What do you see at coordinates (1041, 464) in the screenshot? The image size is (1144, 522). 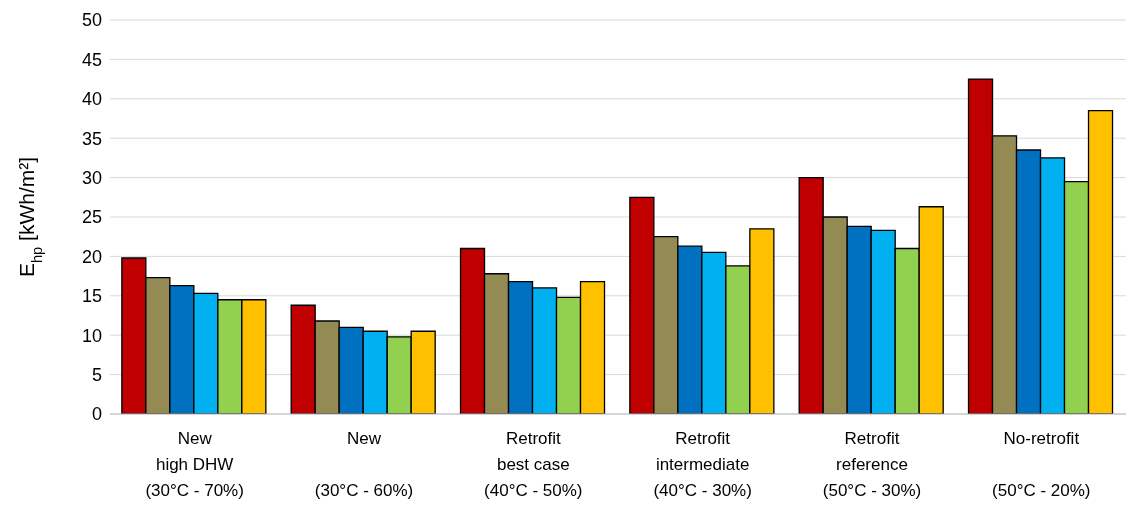 I see `category-label: No-retrofit (50°C - 20%)` at bounding box center [1041, 464].